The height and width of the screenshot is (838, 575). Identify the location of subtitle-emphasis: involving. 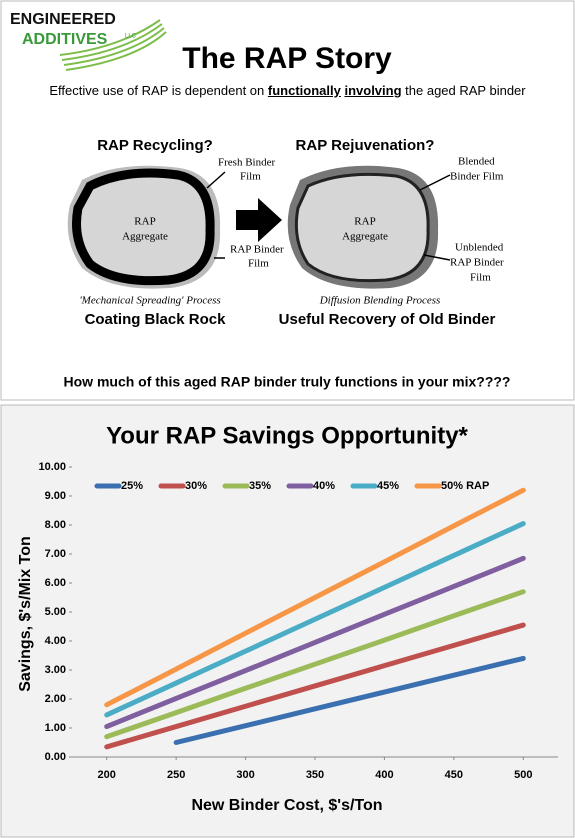
(373, 90).